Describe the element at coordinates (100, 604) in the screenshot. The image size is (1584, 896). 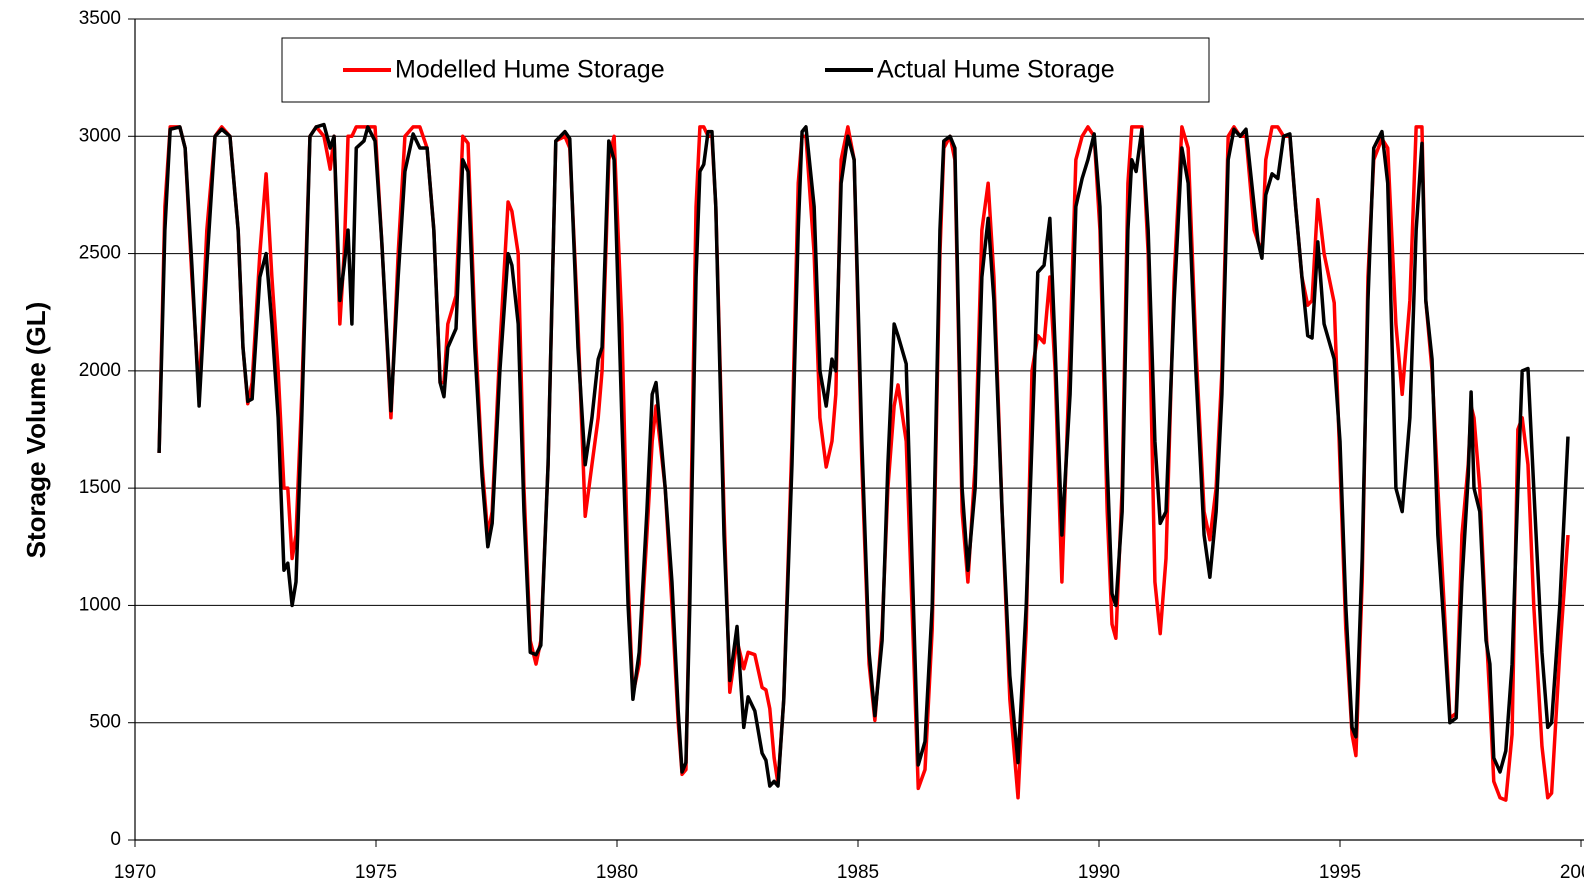
I see `y-tick-label: 1000` at that location.